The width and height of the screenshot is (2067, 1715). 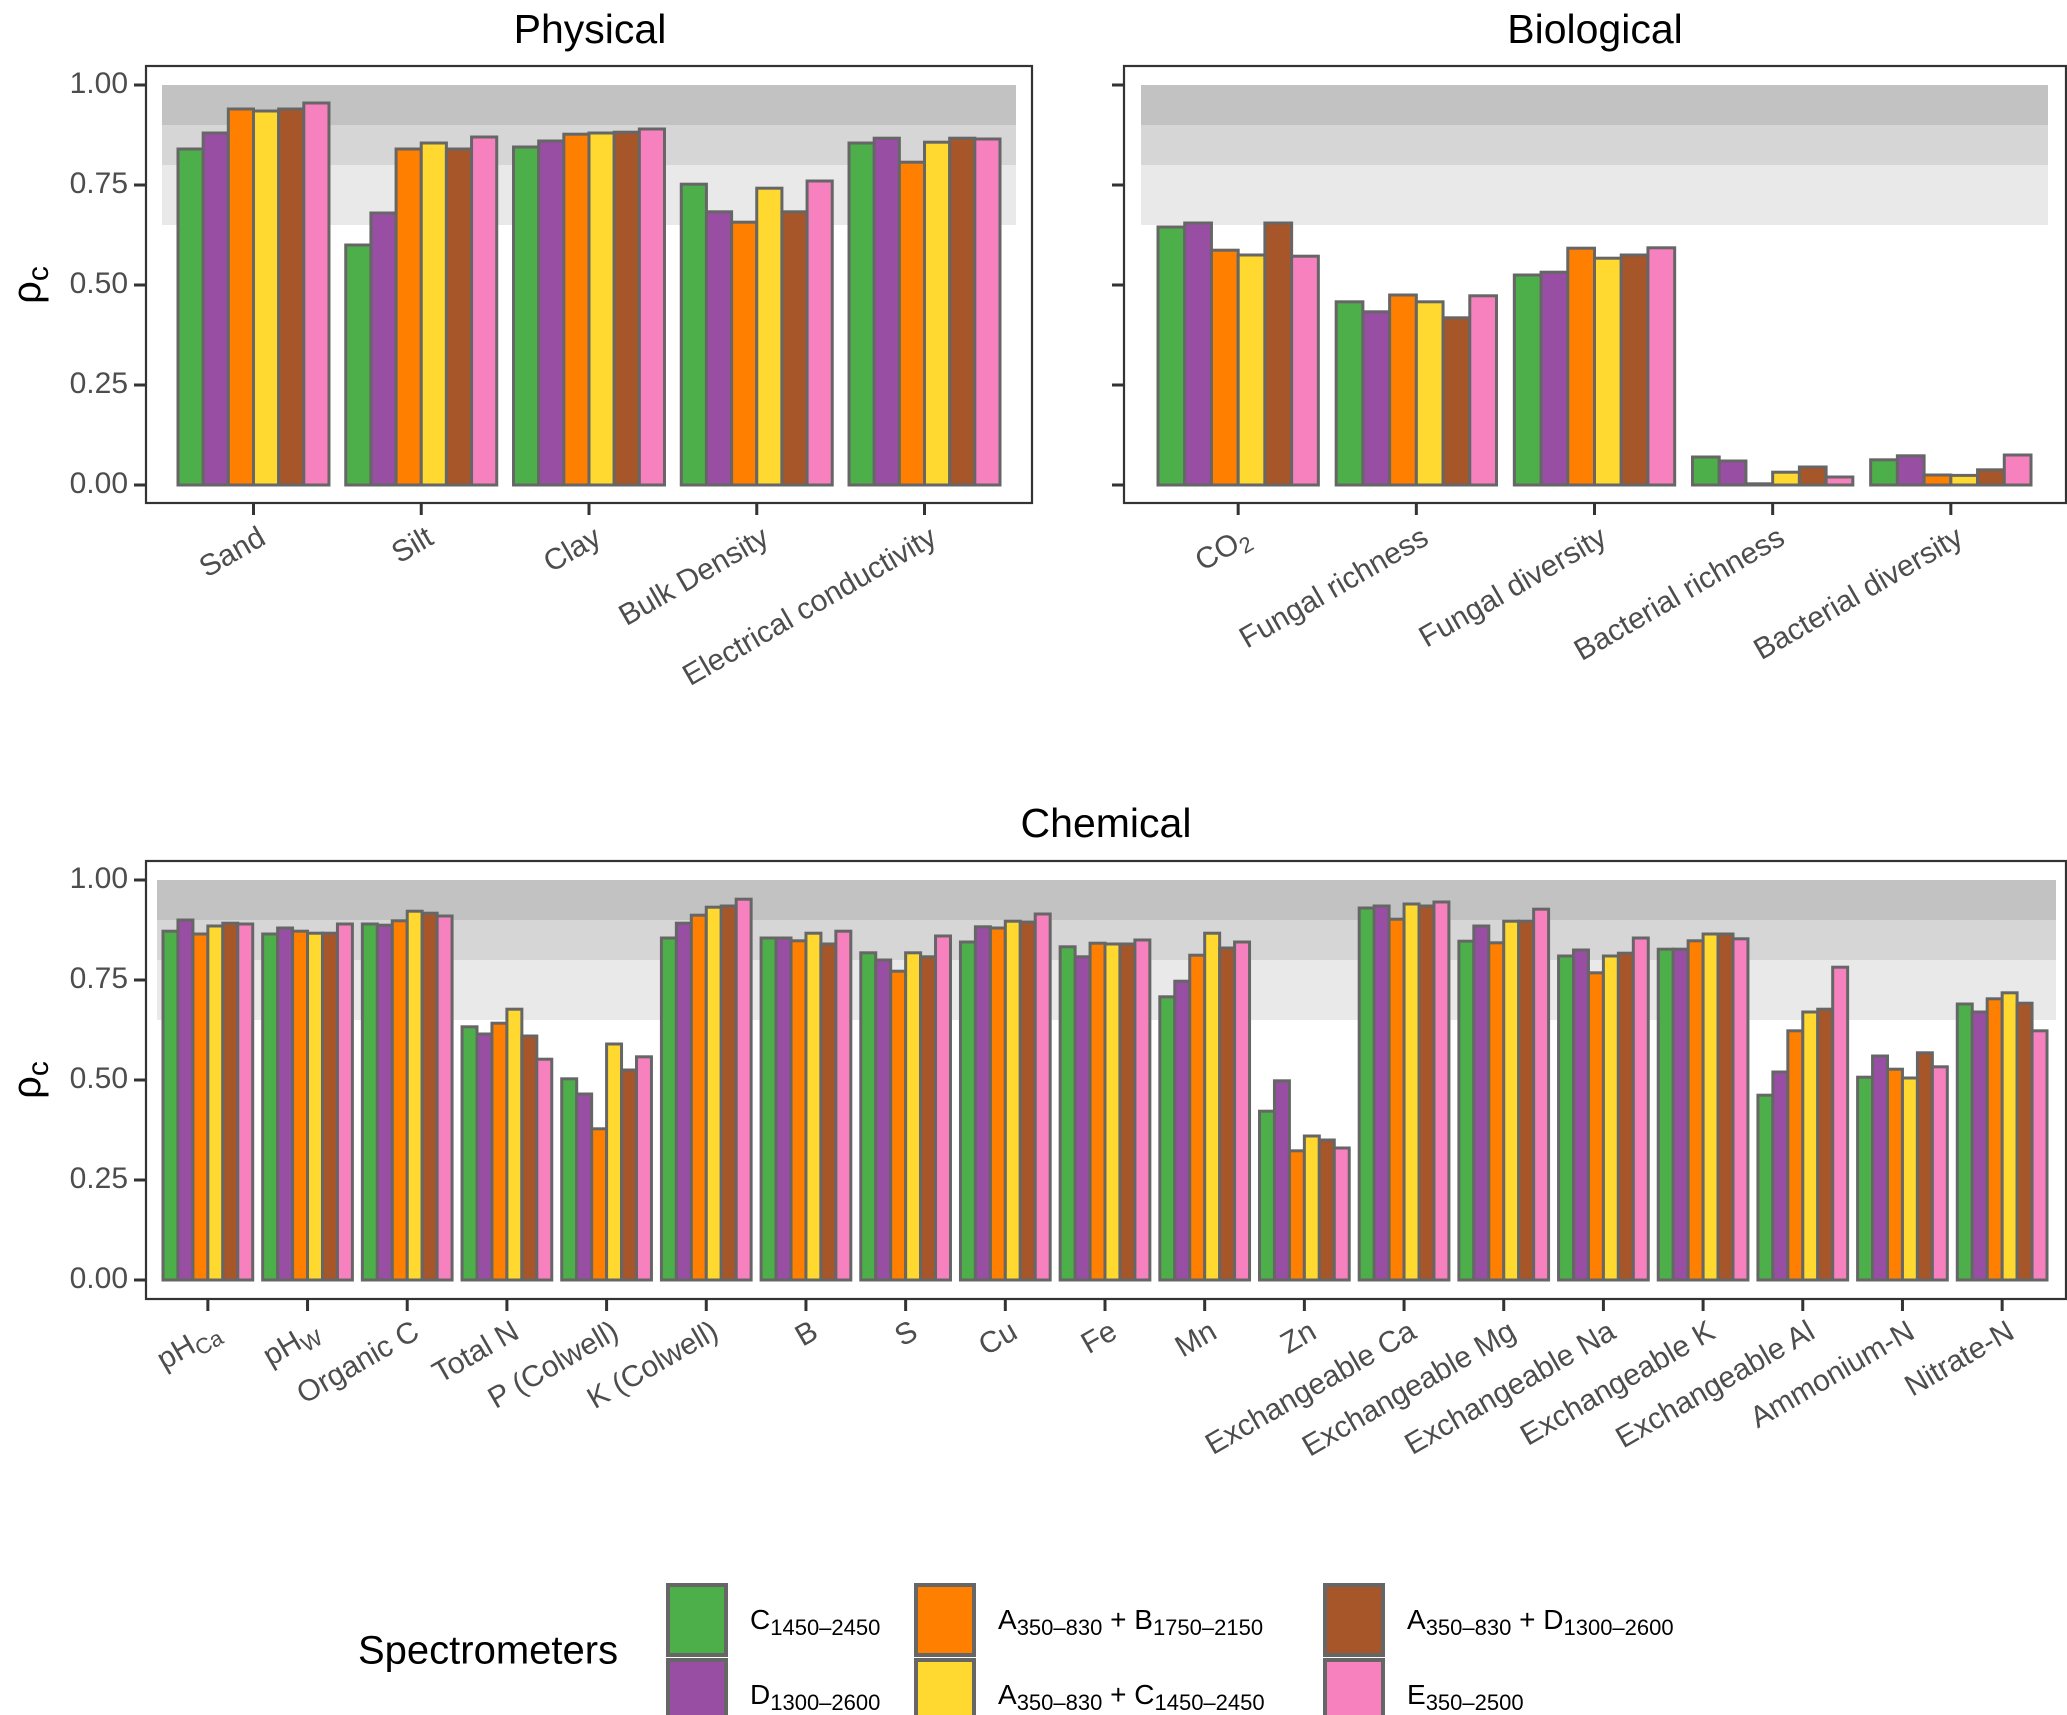 What do you see at coordinates (232, 552) in the screenshot?
I see `x-tick-label: Sand` at bounding box center [232, 552].